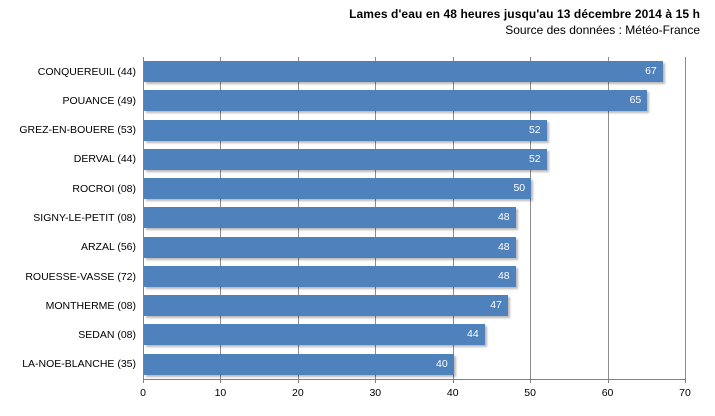 This screenshot has width=715, height=416. Describe the element at coordinates (602, 30) in the screenshot. I see `chart-source-note: Source des données : Météo-France` at that location.